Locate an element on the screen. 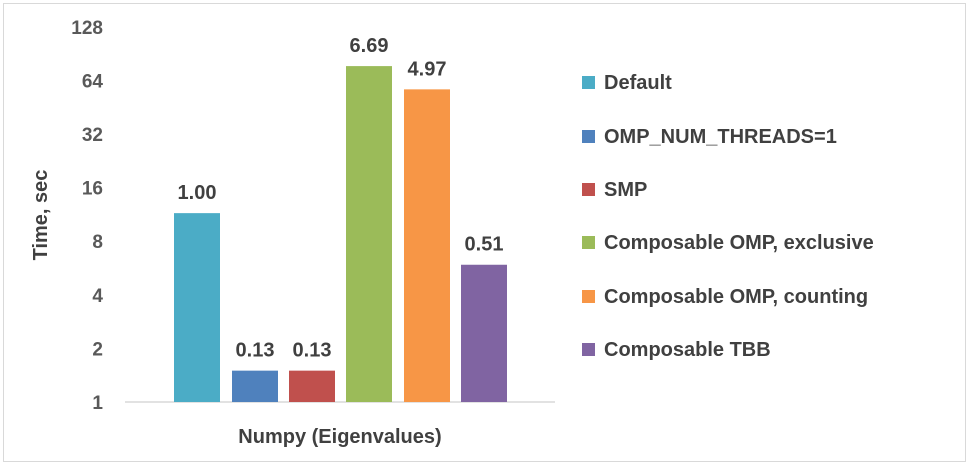 This screenshot has height=467, width=971. data-label: 1.00 is located at coordinates (197, 193).